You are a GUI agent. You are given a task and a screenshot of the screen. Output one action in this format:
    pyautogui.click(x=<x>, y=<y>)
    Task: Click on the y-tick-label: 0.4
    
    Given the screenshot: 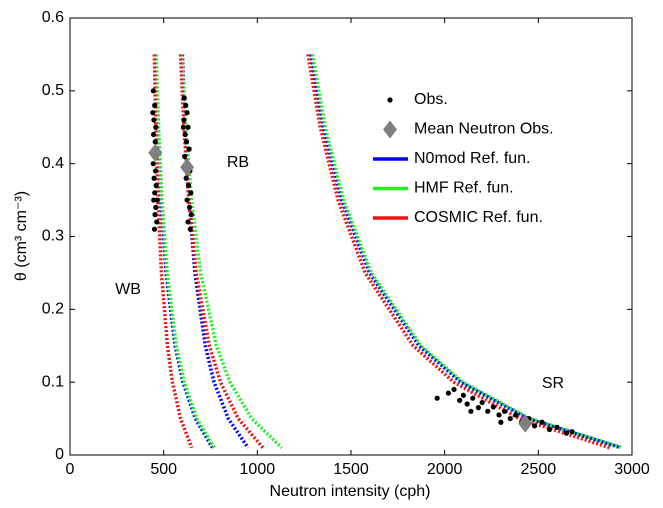 What is the action you would take?
    pyautogui.click(x=53, y=163)
    